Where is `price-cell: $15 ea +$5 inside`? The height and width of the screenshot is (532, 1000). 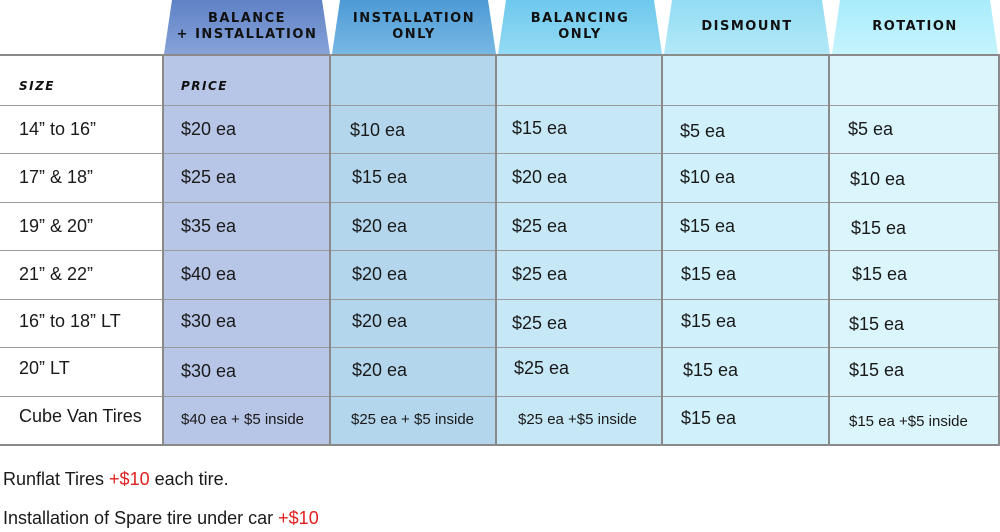 price-cell: $15 ea +$5 inside is located at coordinates (908, 421).